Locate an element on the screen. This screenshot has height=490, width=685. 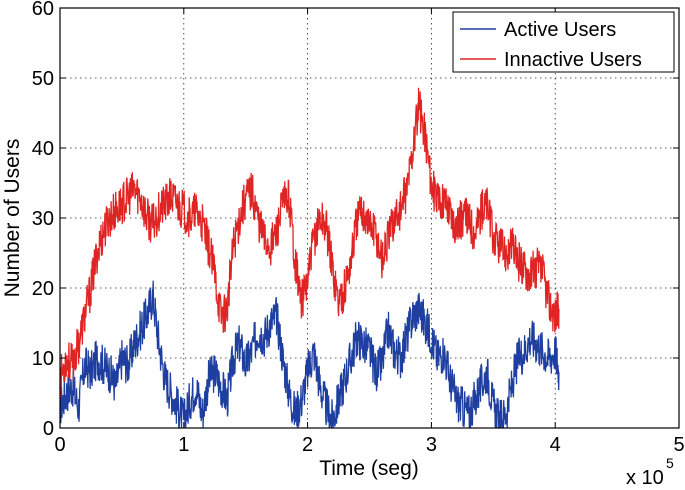
legend: Active Users Innactive Users is located at coordinates (563, 42).